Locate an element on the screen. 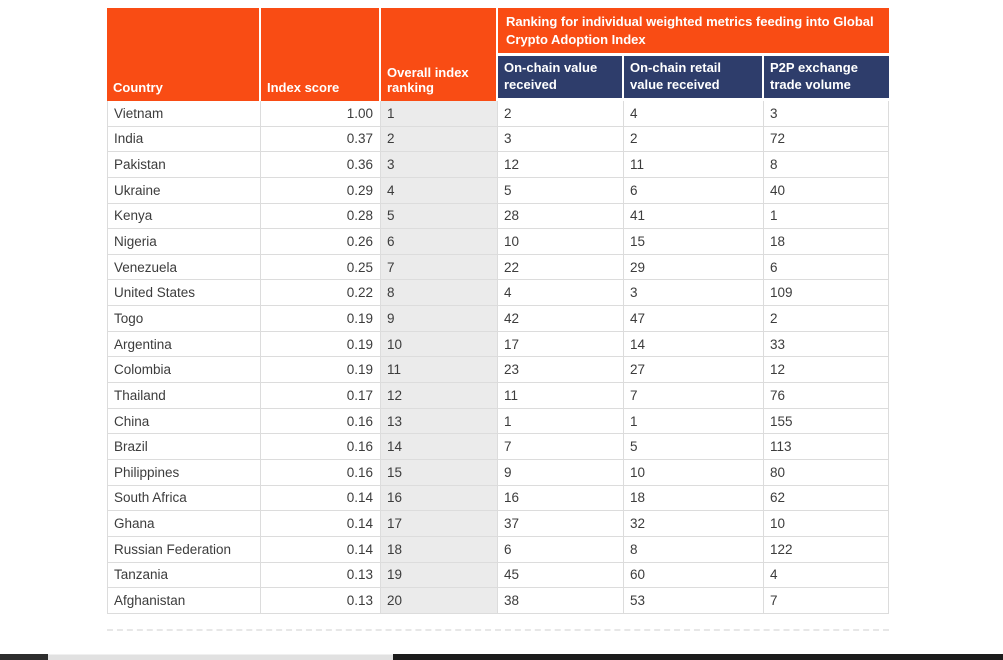  on-chain-value-cell: 38 is located at coordinates (561, 601).